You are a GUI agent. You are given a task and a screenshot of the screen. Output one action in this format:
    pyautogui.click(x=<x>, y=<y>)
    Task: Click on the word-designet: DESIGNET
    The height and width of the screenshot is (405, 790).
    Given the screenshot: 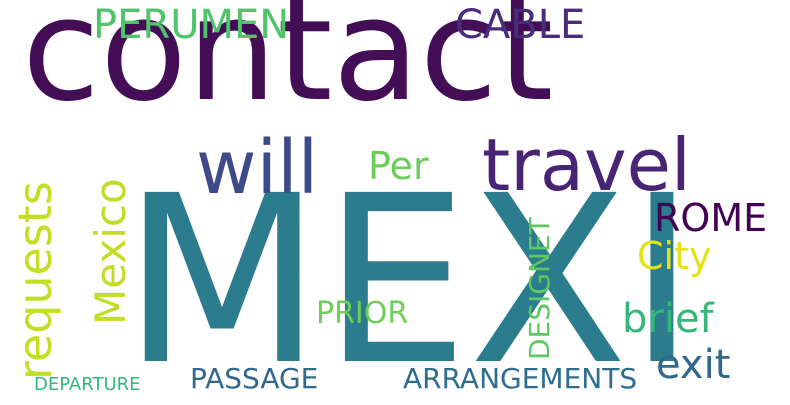 What is the action you would take?
    pyautogui.click(x=539, y=288)
    